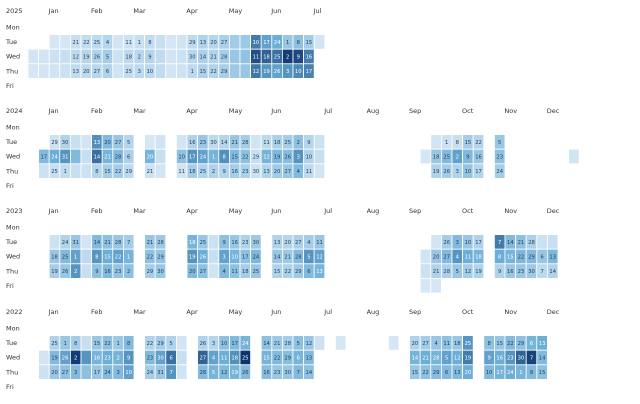 Image resolution: width=640 pixels, height=404 pixels. I want to click on cell-label: 11, so click(256, 57).